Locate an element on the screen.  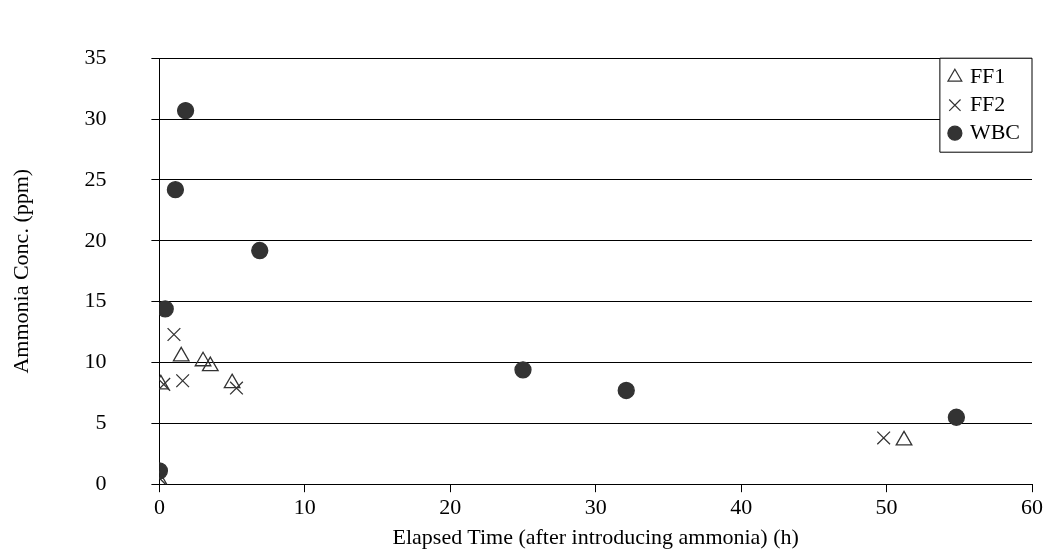
y-tick-label: 25 is located at coordinates (95, 178).